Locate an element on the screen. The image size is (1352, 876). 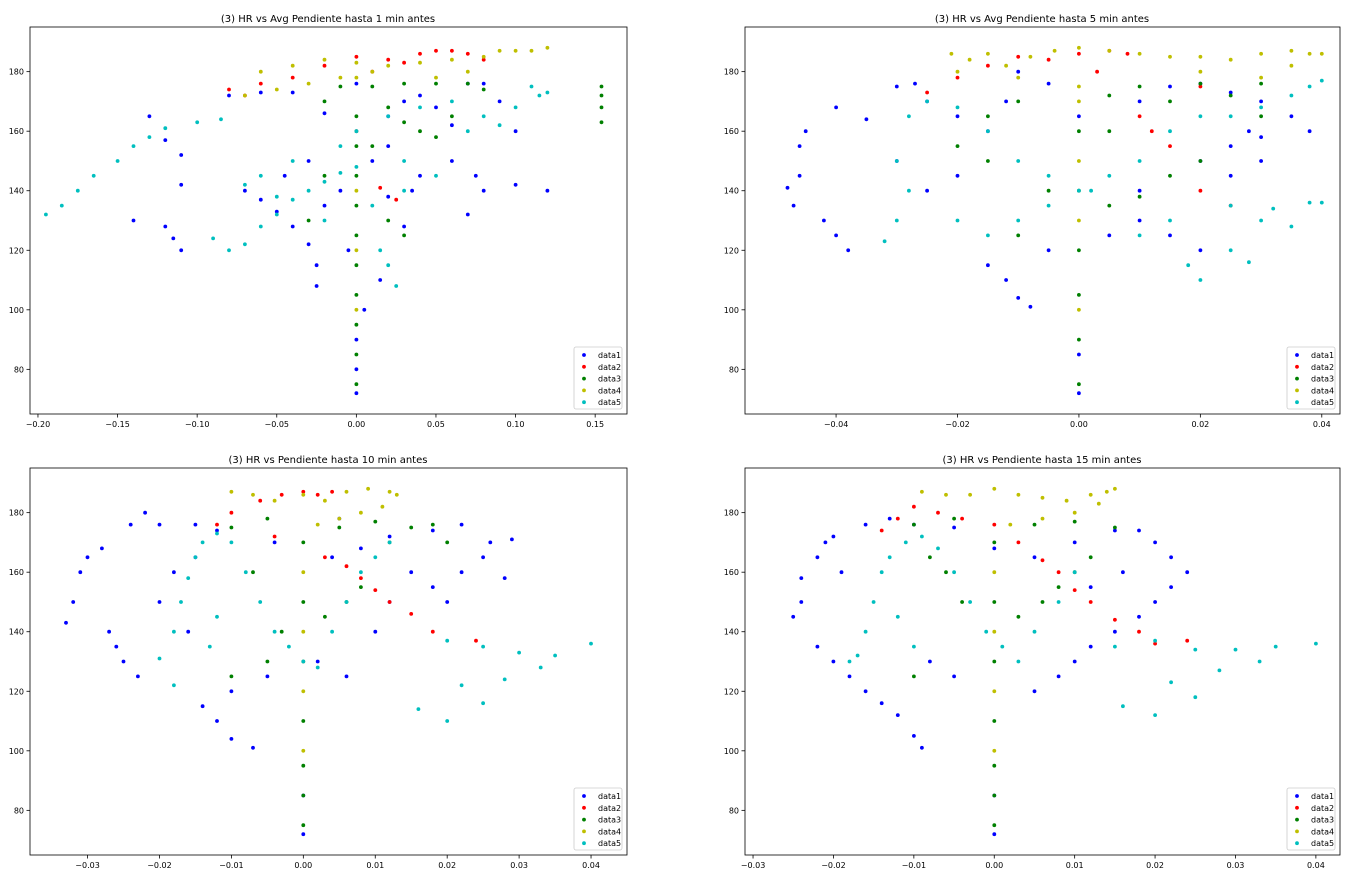
x-tick-label: −0.10 is located at coordinates (197, 424).